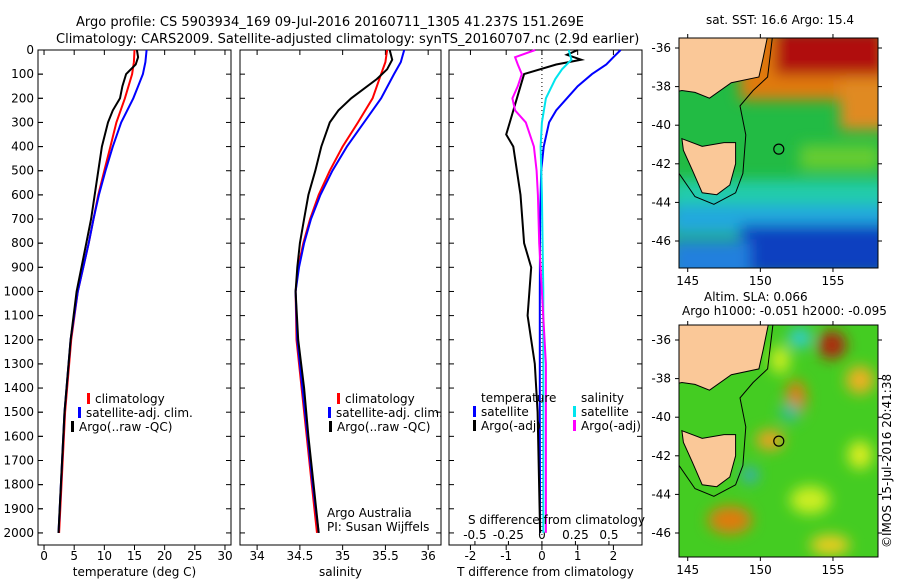 This screenshot has height=580, width=900. Describe the element at coordinates (470, 556) in the screenshot. I see `x-tick-label: -2` at that location.